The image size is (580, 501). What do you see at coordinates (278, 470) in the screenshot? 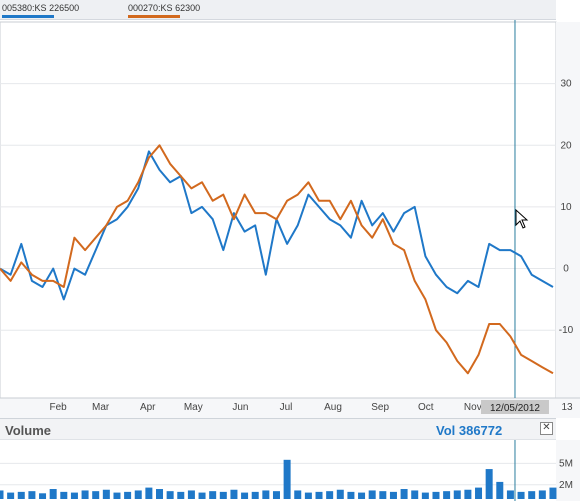
I see `volume-plot-area` at bounding box center [278, 470].